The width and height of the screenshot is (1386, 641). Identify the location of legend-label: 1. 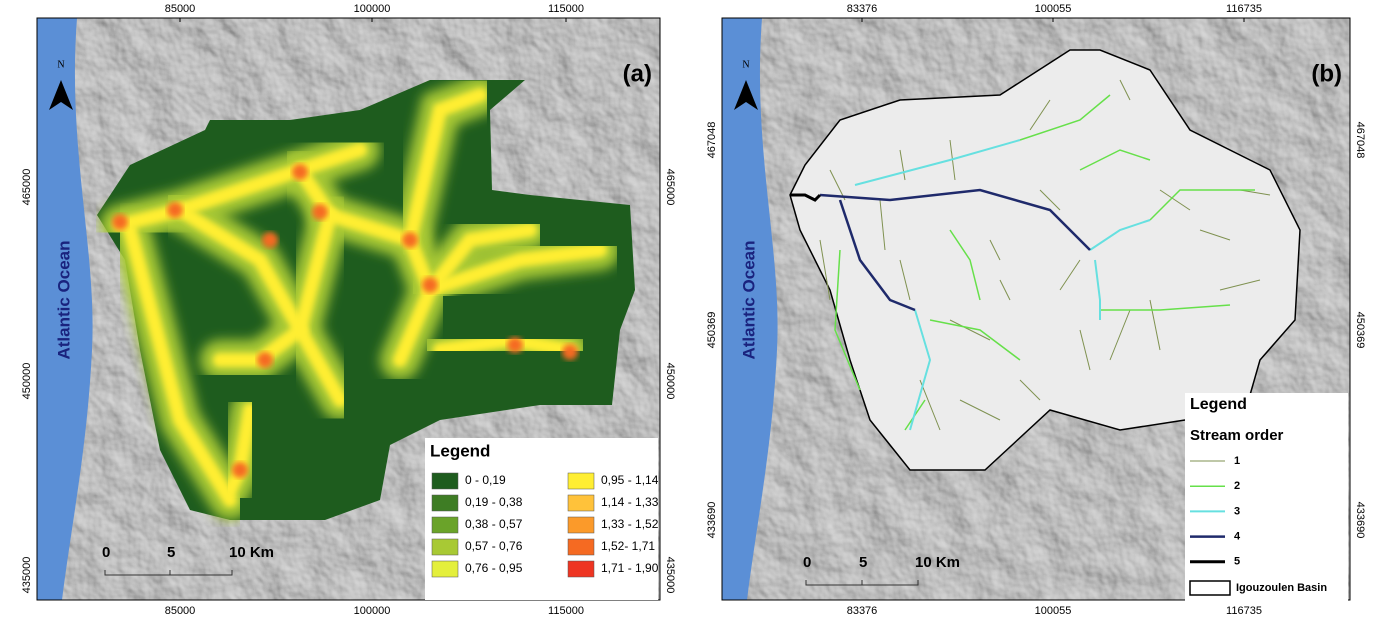
(1237, 461).